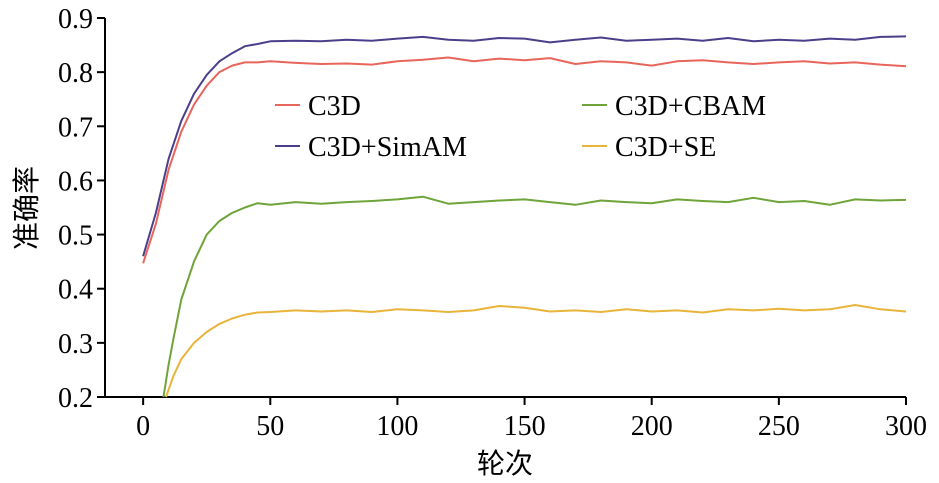 The height and width of the screenshot is (483, 939). Describe the element at coordinates (520, 127) in the screenshot. I see `legend: C3D C3D+CBAM C3D+SimAM C3D+SE` at that location.